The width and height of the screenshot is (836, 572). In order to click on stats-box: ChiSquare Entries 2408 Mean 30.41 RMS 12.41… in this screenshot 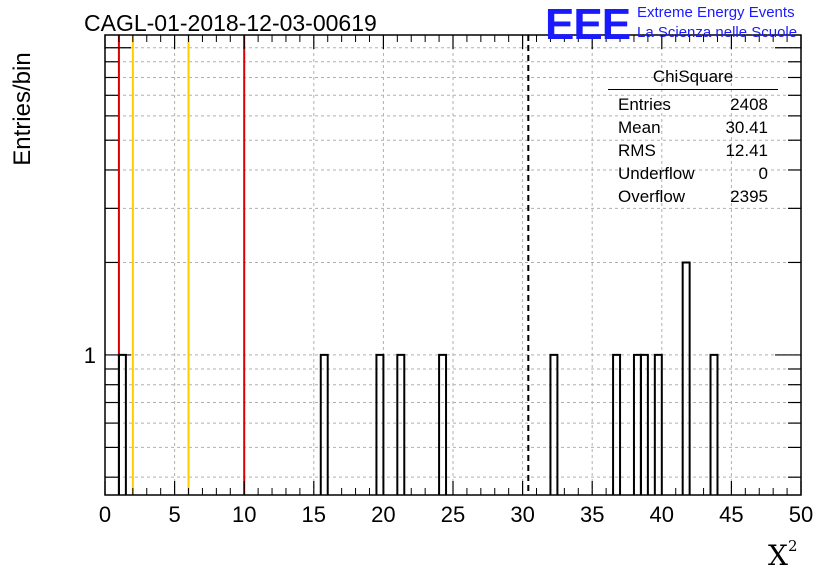, I will do `click(693, 137)`.